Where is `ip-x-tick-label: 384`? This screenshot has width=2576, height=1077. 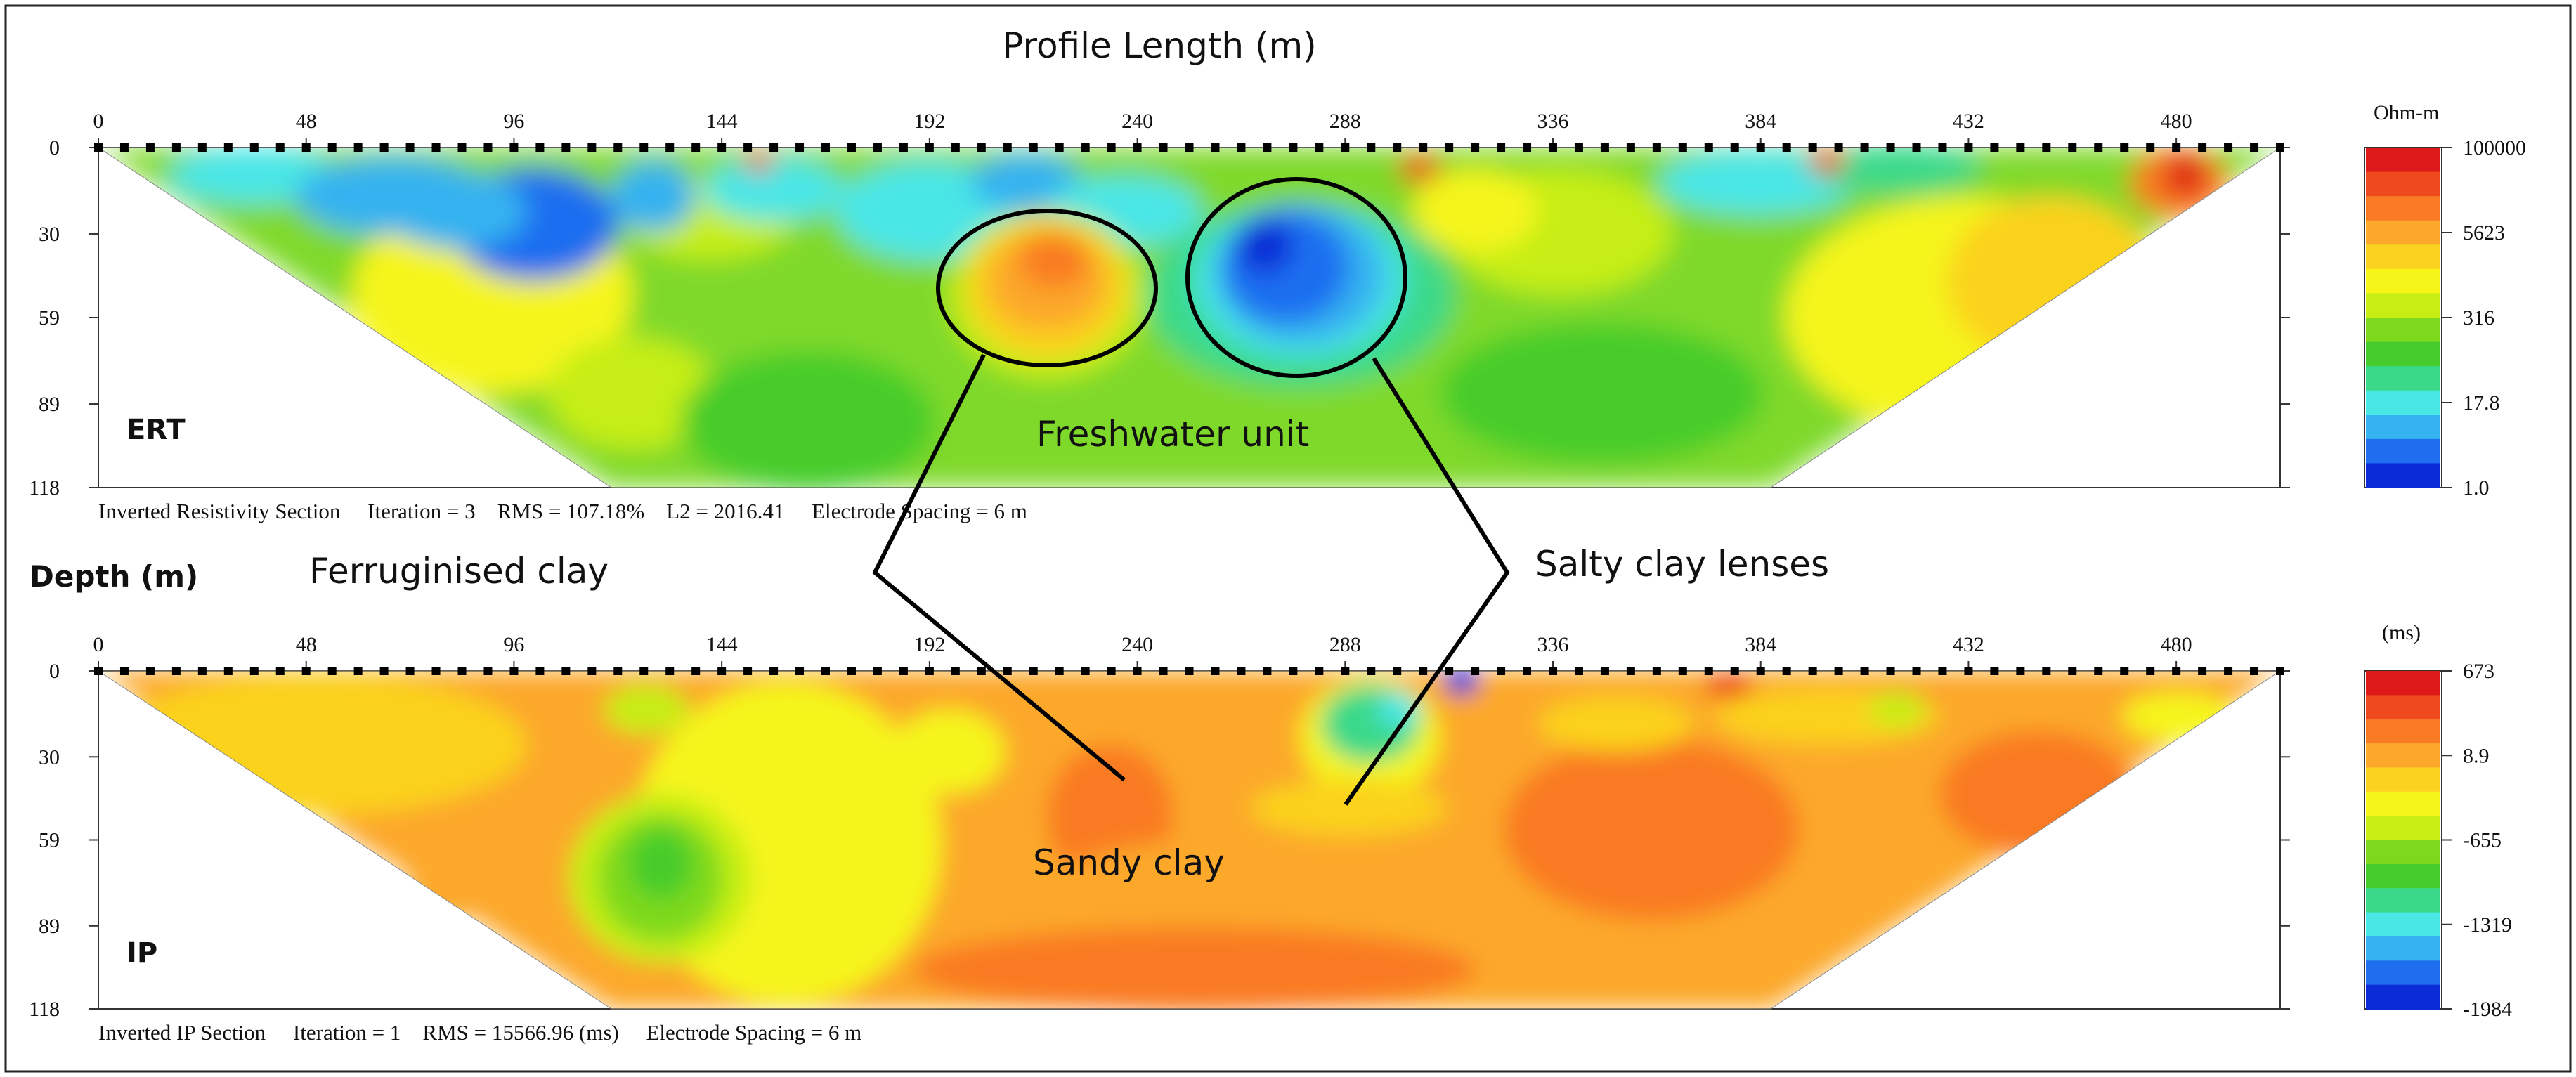 ip-x-tick-label: 384 is located at coordinates (1760, 644).